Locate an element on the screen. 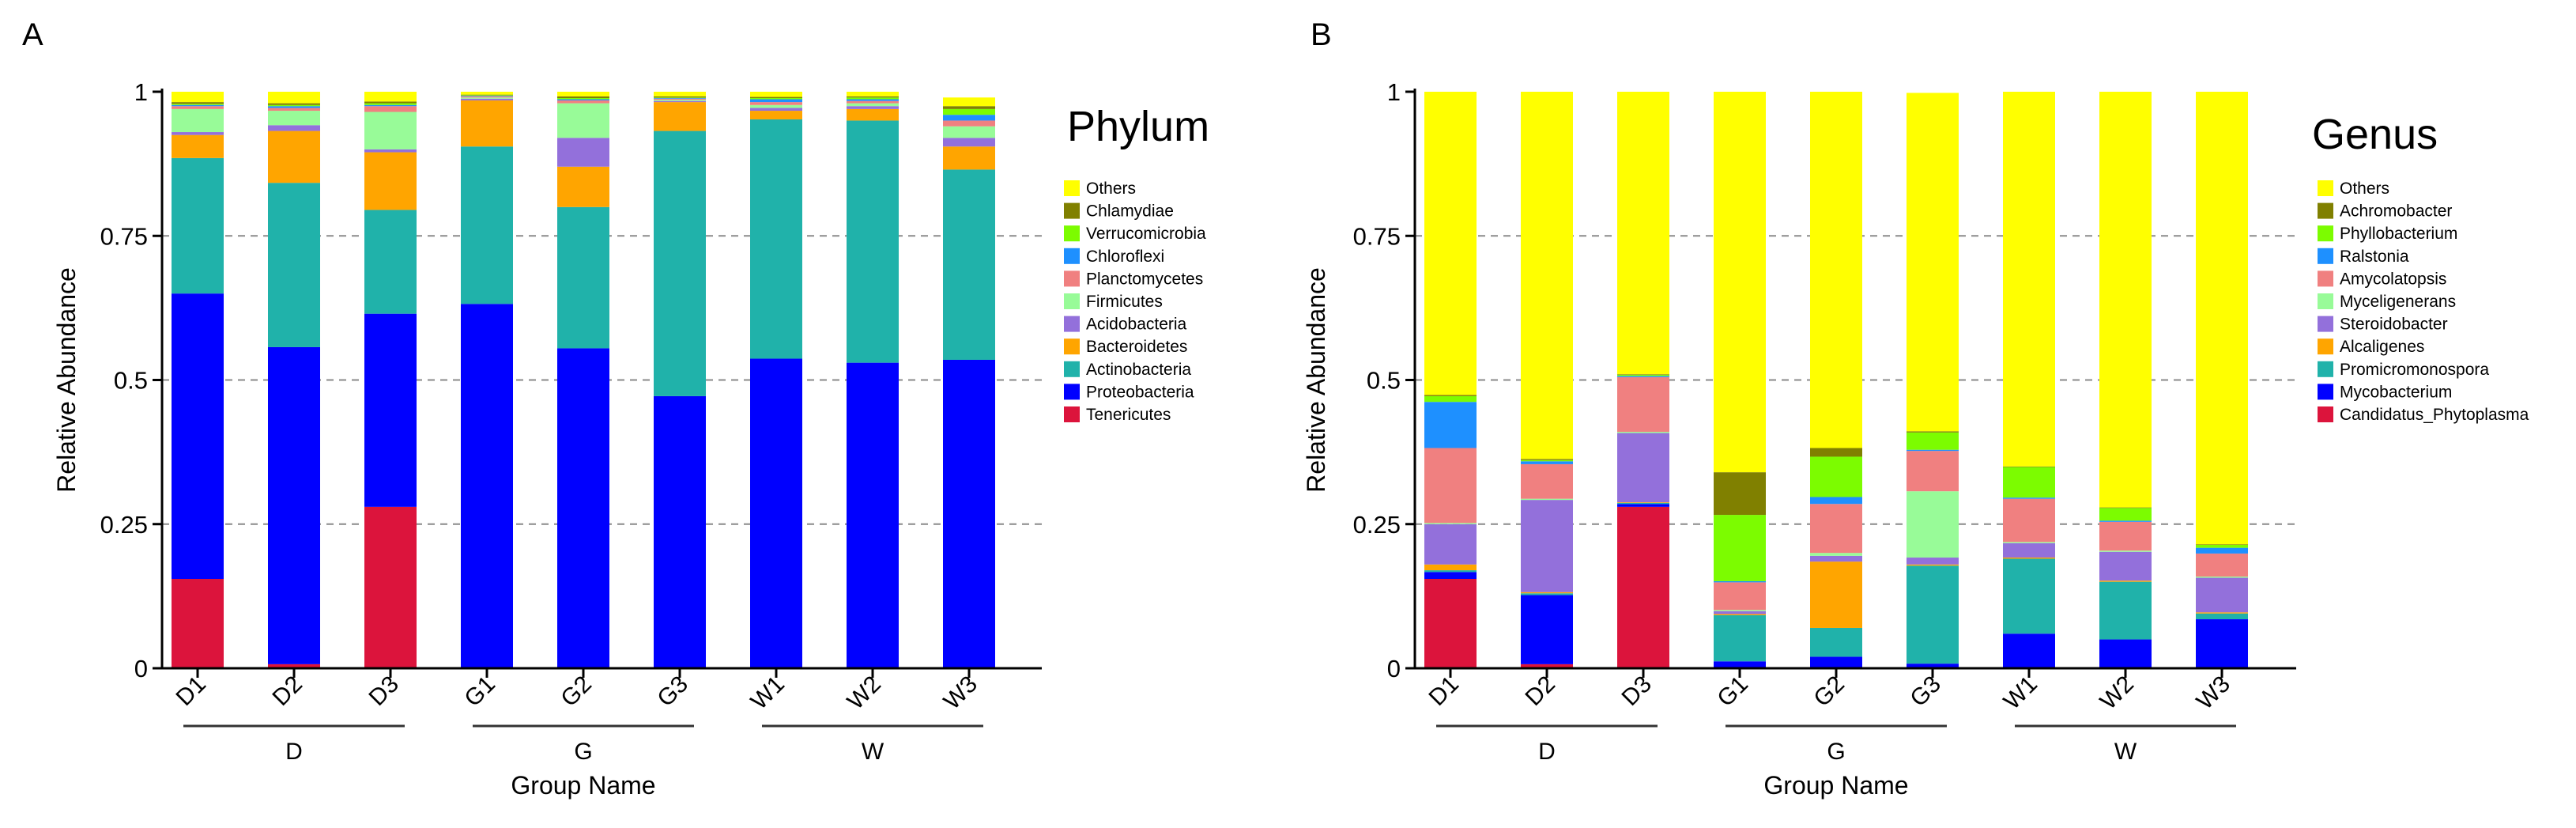 The width and height of the screenshot is (2576, 828). bar-segment-g1-promicromonospora is located at coordinates (1740, 638).